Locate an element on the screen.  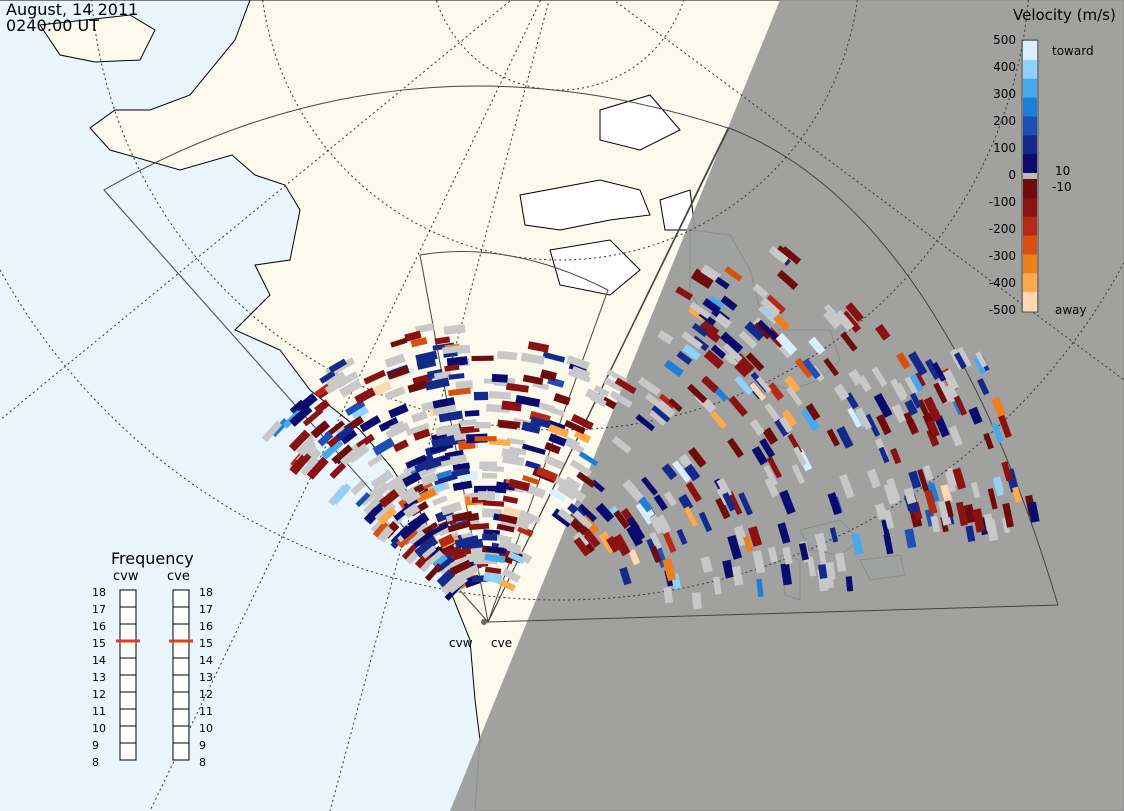
alaska-peninsula is located at coordinates (97, 38).